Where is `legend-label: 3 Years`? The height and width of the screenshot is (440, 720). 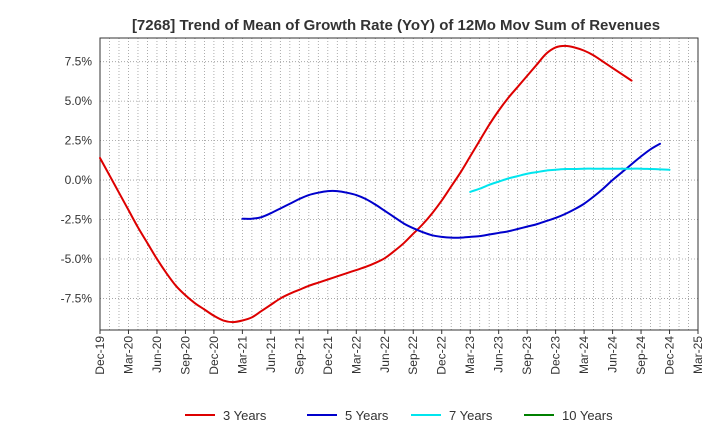 legend-label: 3 Years is located at coordinates (245, 415).